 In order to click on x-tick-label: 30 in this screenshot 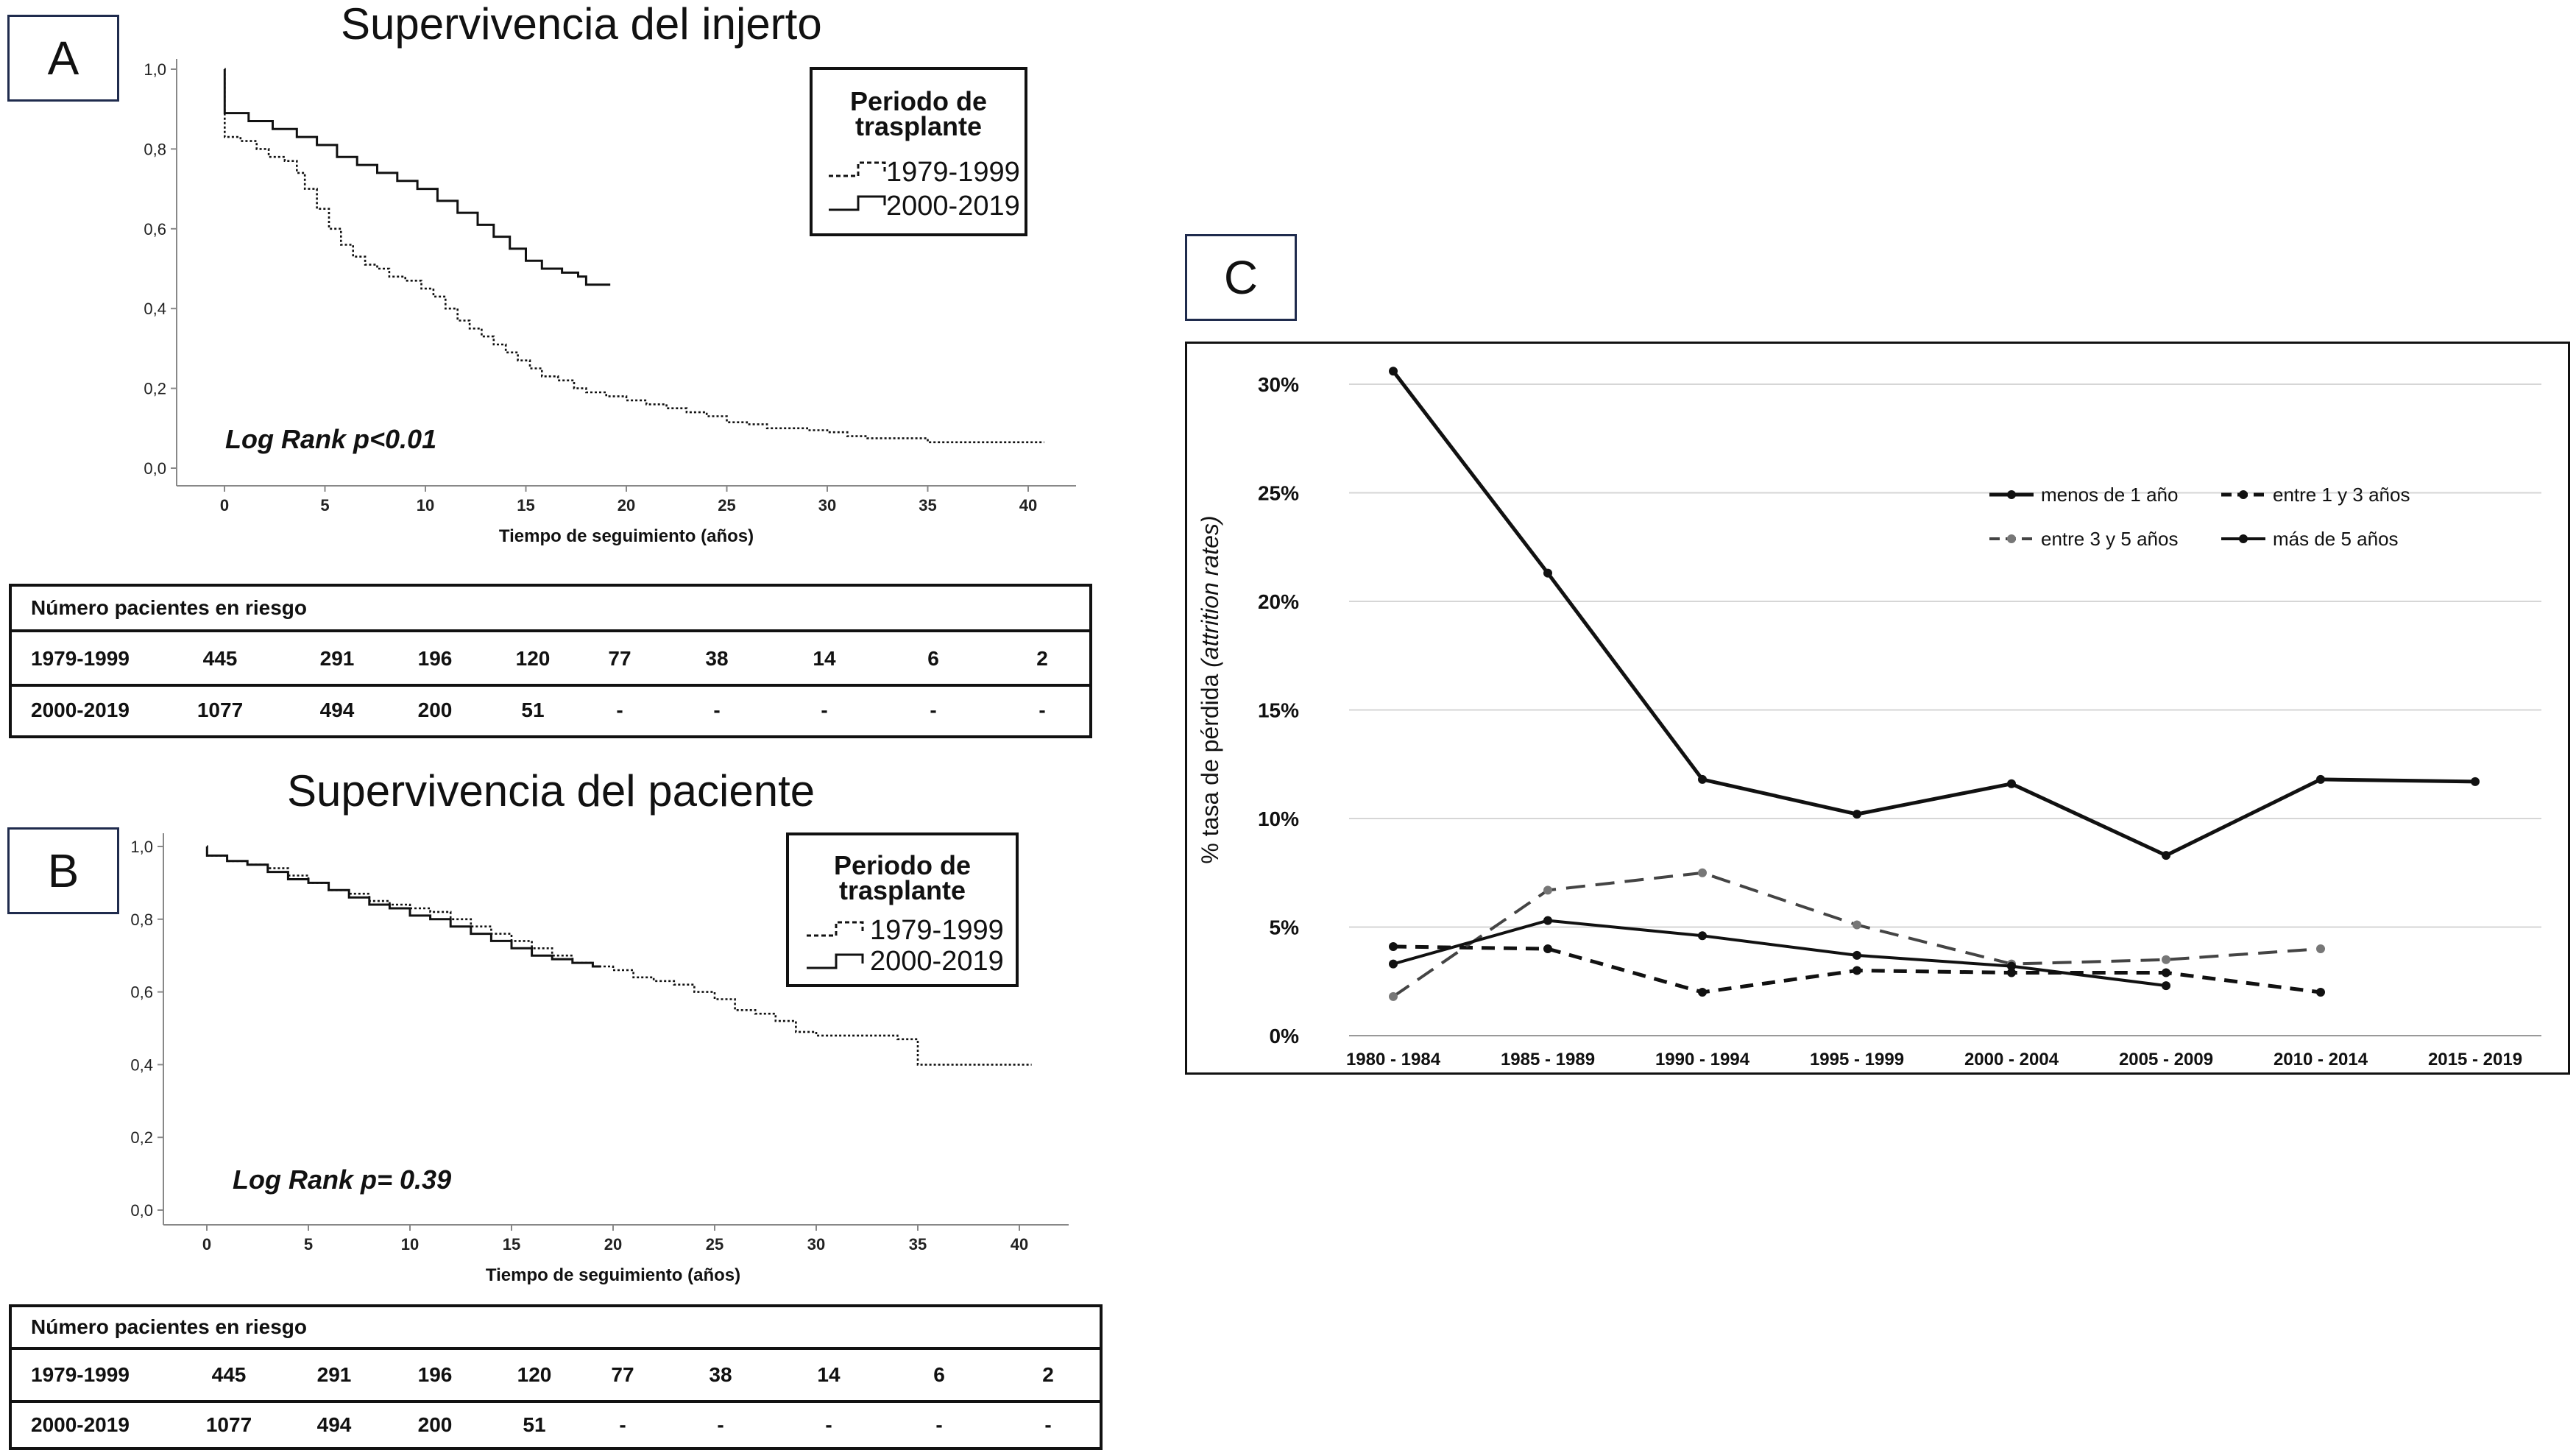, I will do `click(816, 1244)`.